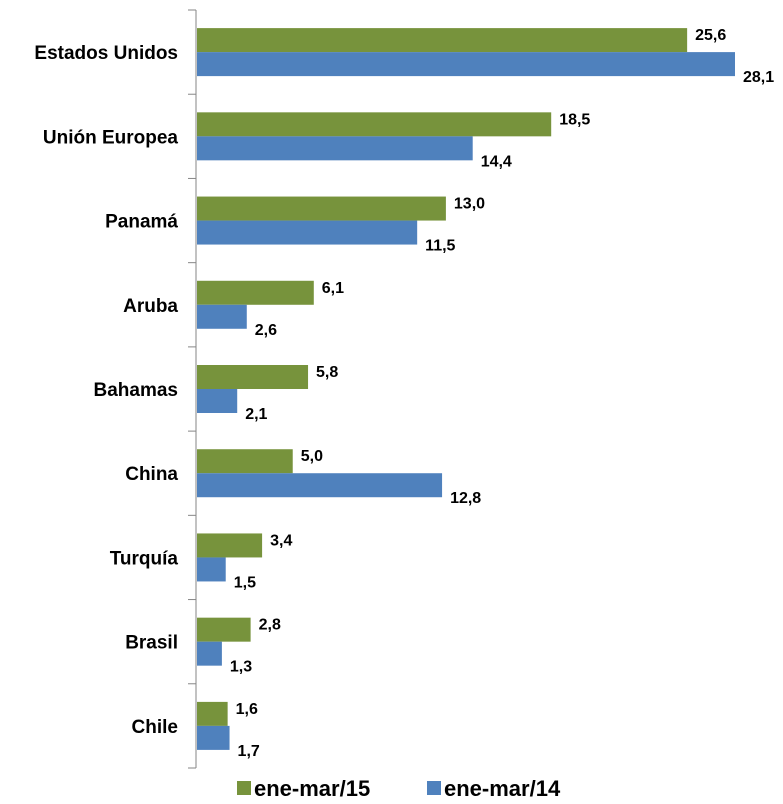 Image resolution: width=783 pixels, height=804 pixels. What do you see at coordinates (281, 540) in the screenshot?
I see `data-label: 3,4` at bounding box center [281, 540].